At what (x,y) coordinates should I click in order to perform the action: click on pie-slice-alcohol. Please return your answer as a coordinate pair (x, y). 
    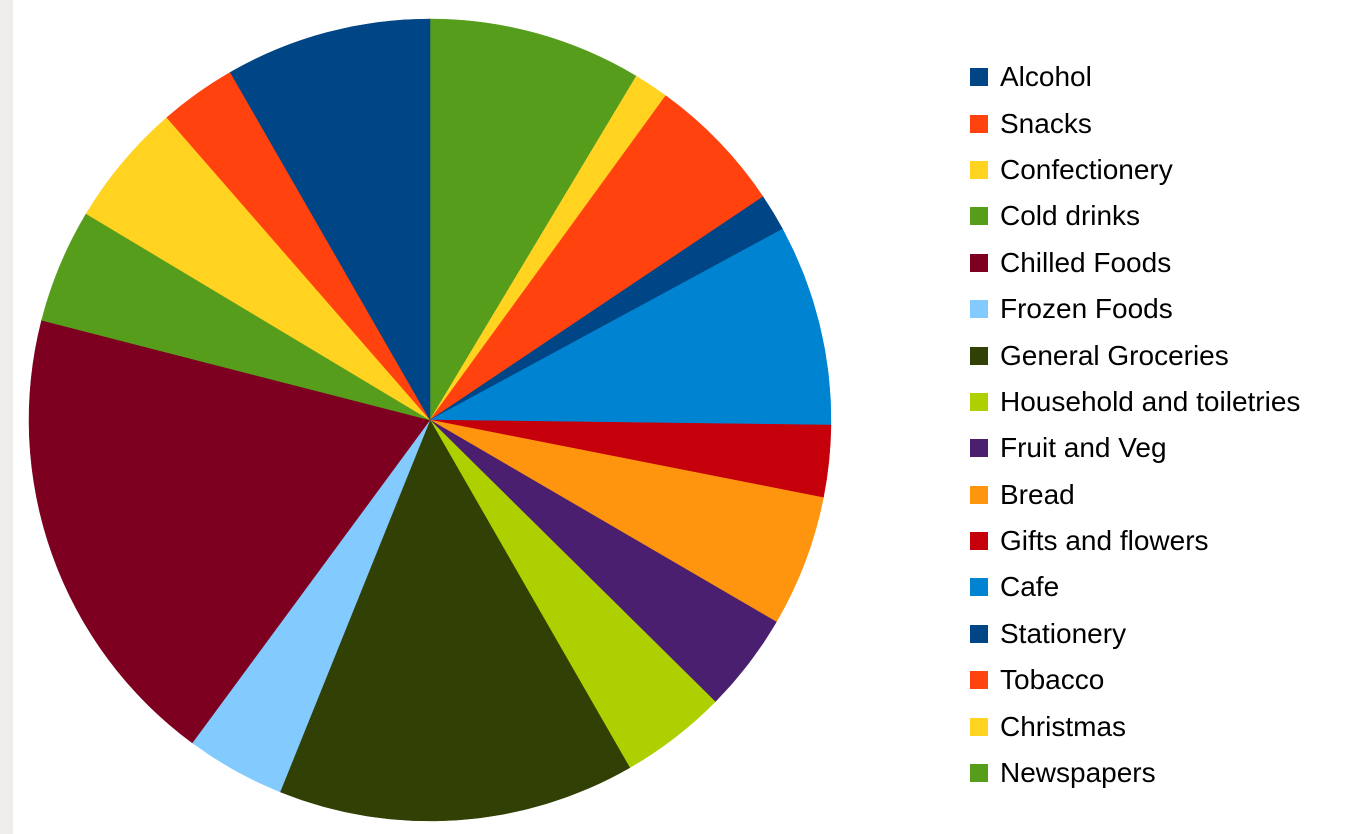
    Looking at the image, I should click on (330, 219).